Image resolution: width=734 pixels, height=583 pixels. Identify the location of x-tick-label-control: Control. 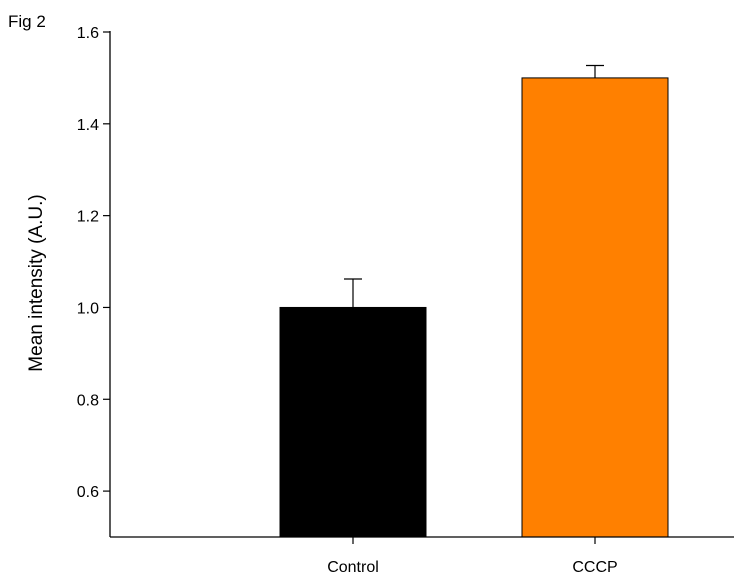
(353, 567).